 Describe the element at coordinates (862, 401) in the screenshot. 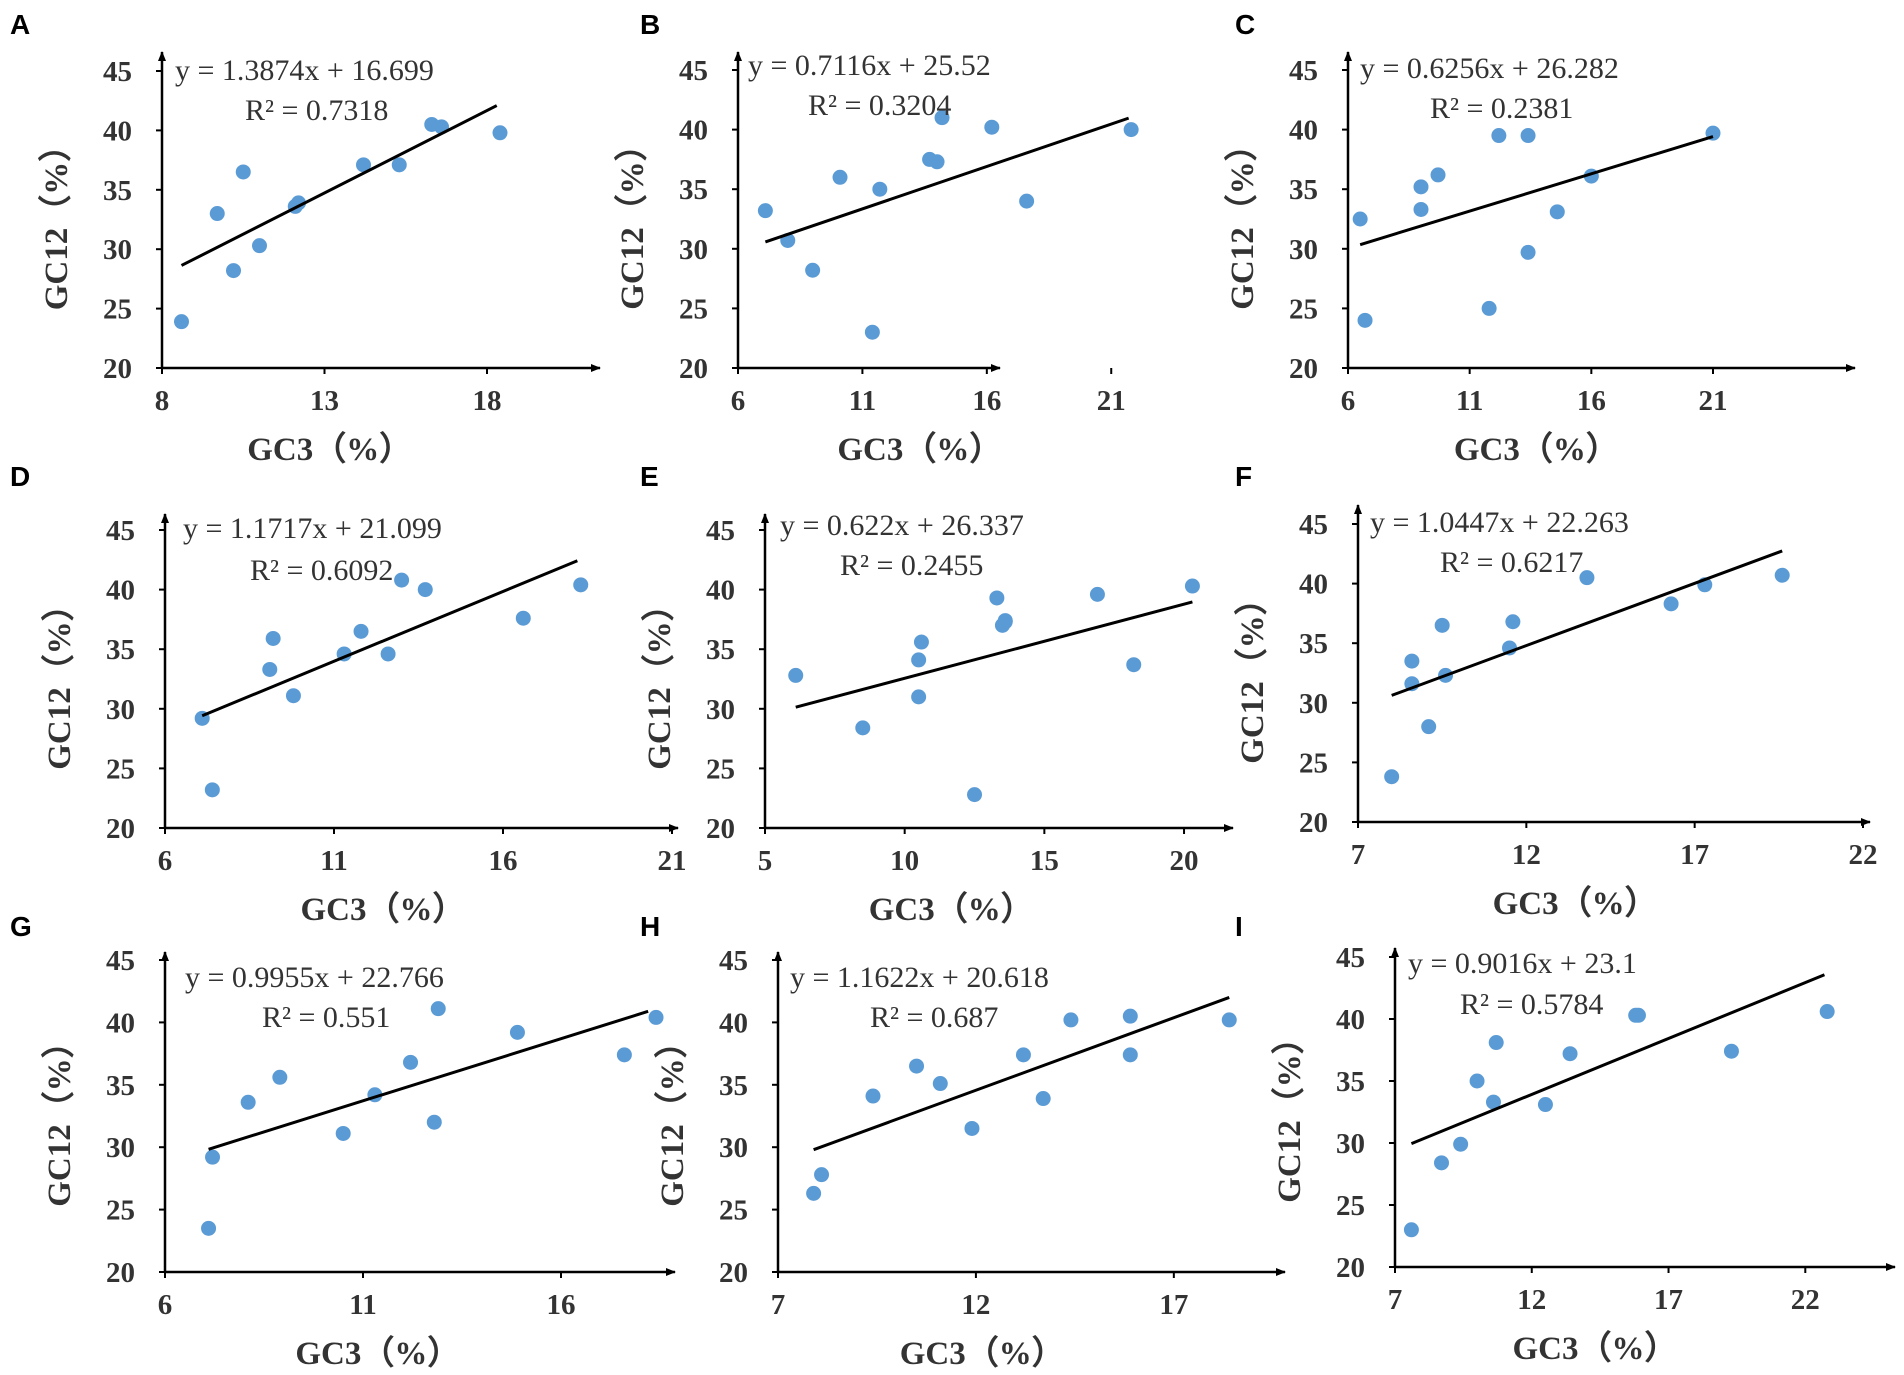

I see `x-tick-label-b: 11` at that location.